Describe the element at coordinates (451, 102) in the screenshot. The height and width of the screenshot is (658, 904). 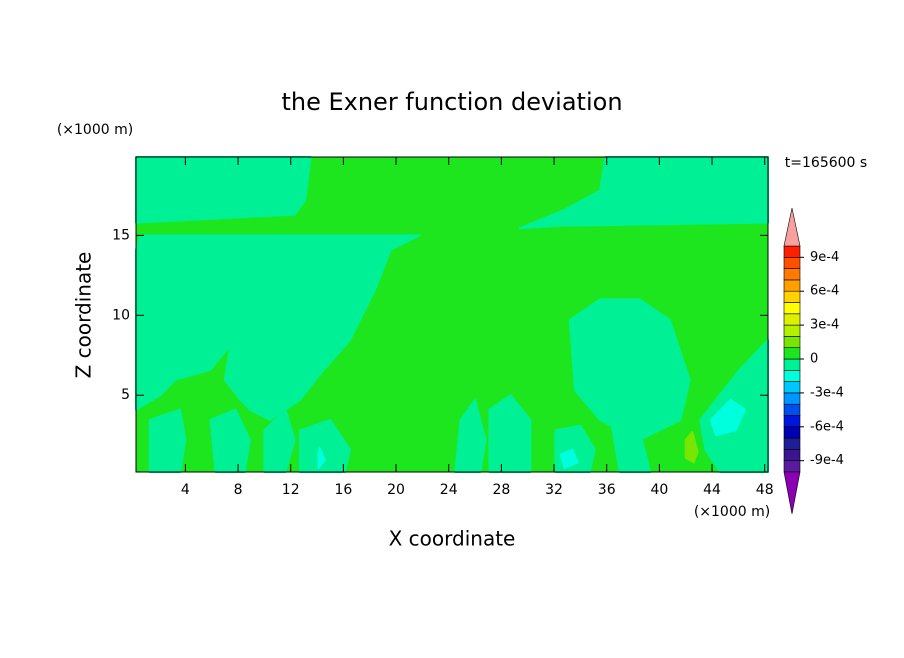
I see `chart-title: the Exner function deviation` at that location.